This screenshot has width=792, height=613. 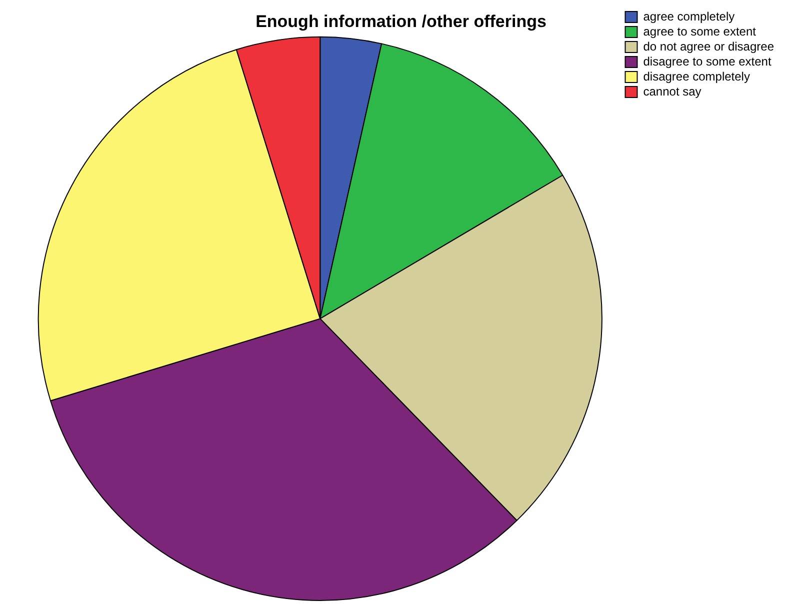 What do you see at coordinates (696, 76) in the screenshot?
I see `legend-label: disagree completely` at bounding box center [696, 76].